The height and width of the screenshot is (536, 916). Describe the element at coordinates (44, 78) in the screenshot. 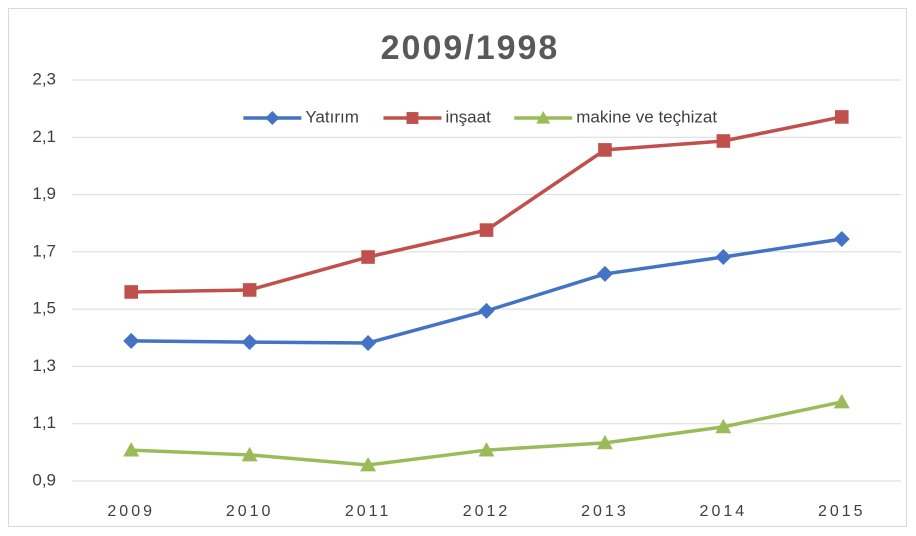

I see `y-tick-label: 2,3` at that location.